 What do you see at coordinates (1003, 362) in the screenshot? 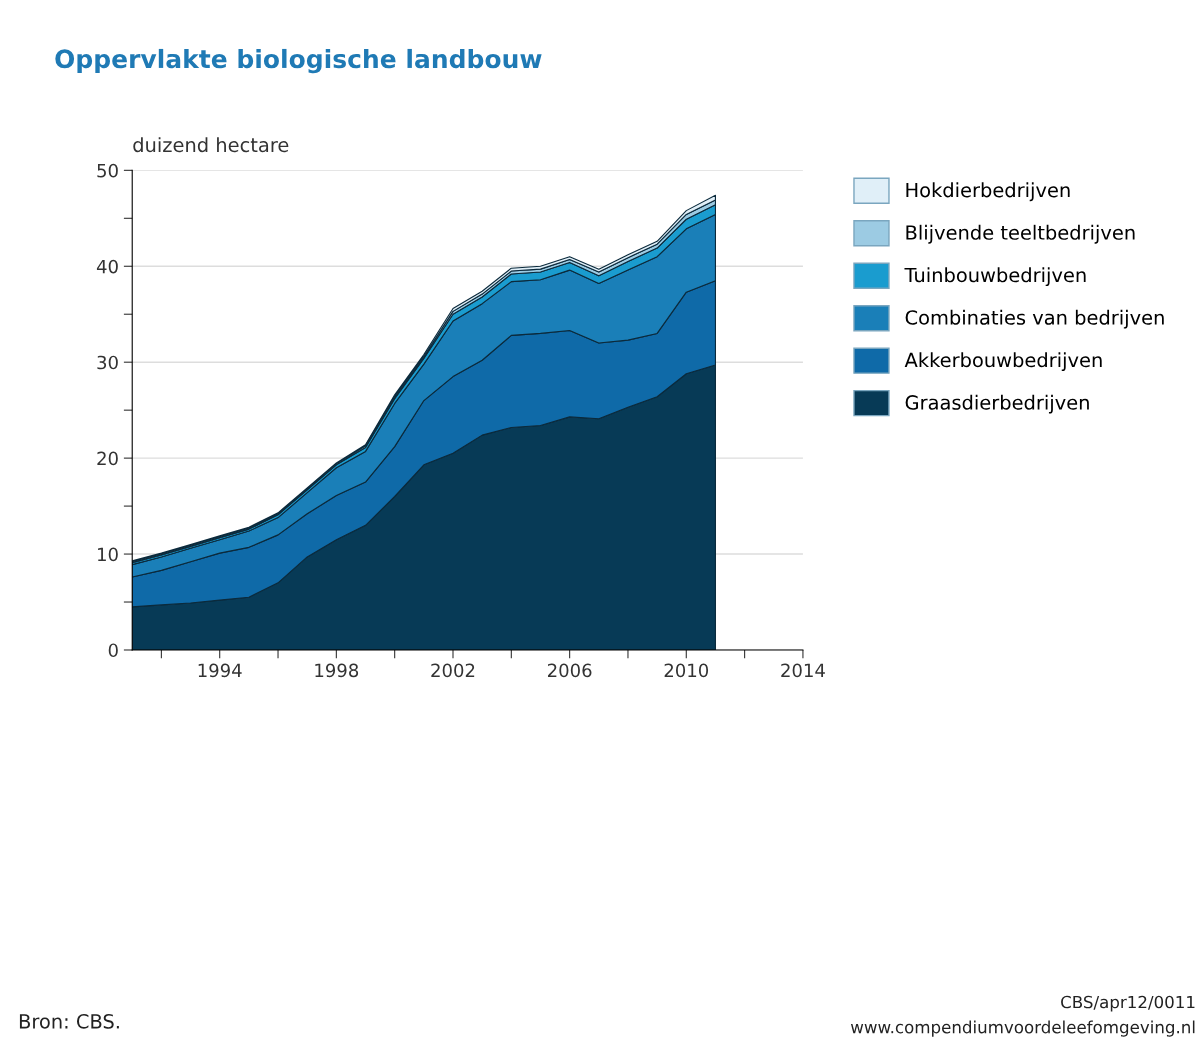
I see `legend-label: Akkerbouwbedrijven` at bounding box center [1003, 362].